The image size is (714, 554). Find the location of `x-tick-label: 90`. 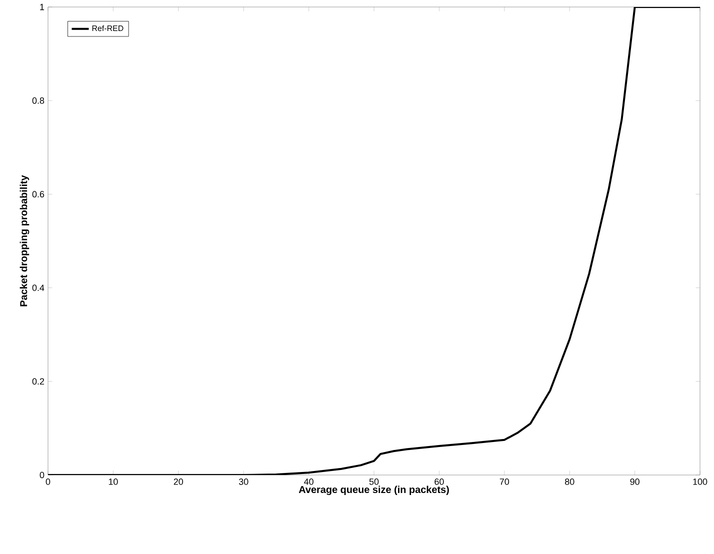

x-tick-label: 90 is located at coordinates (635, 481).